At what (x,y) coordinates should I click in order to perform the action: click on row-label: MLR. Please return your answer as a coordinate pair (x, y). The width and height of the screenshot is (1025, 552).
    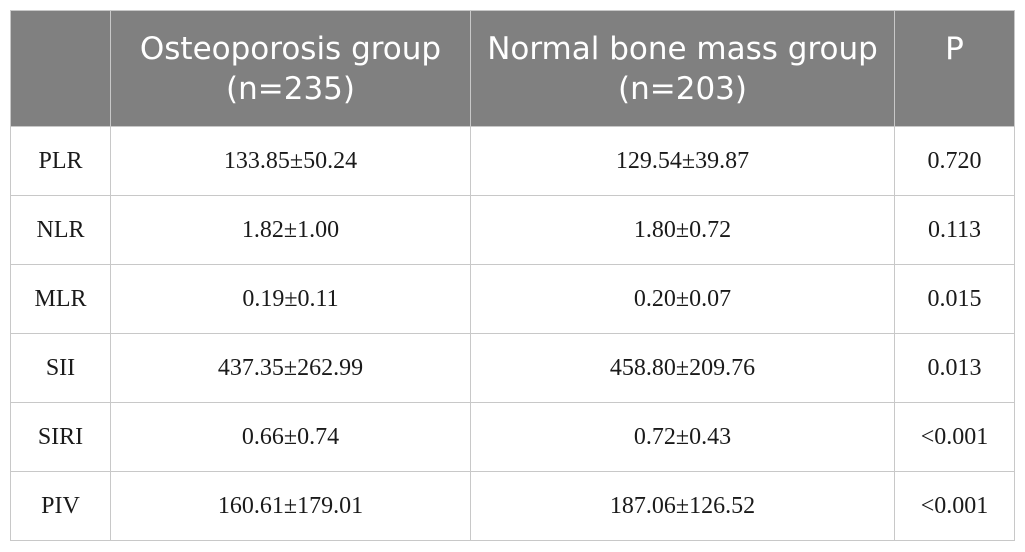
    Looking at the image, I should click on (60, 299).